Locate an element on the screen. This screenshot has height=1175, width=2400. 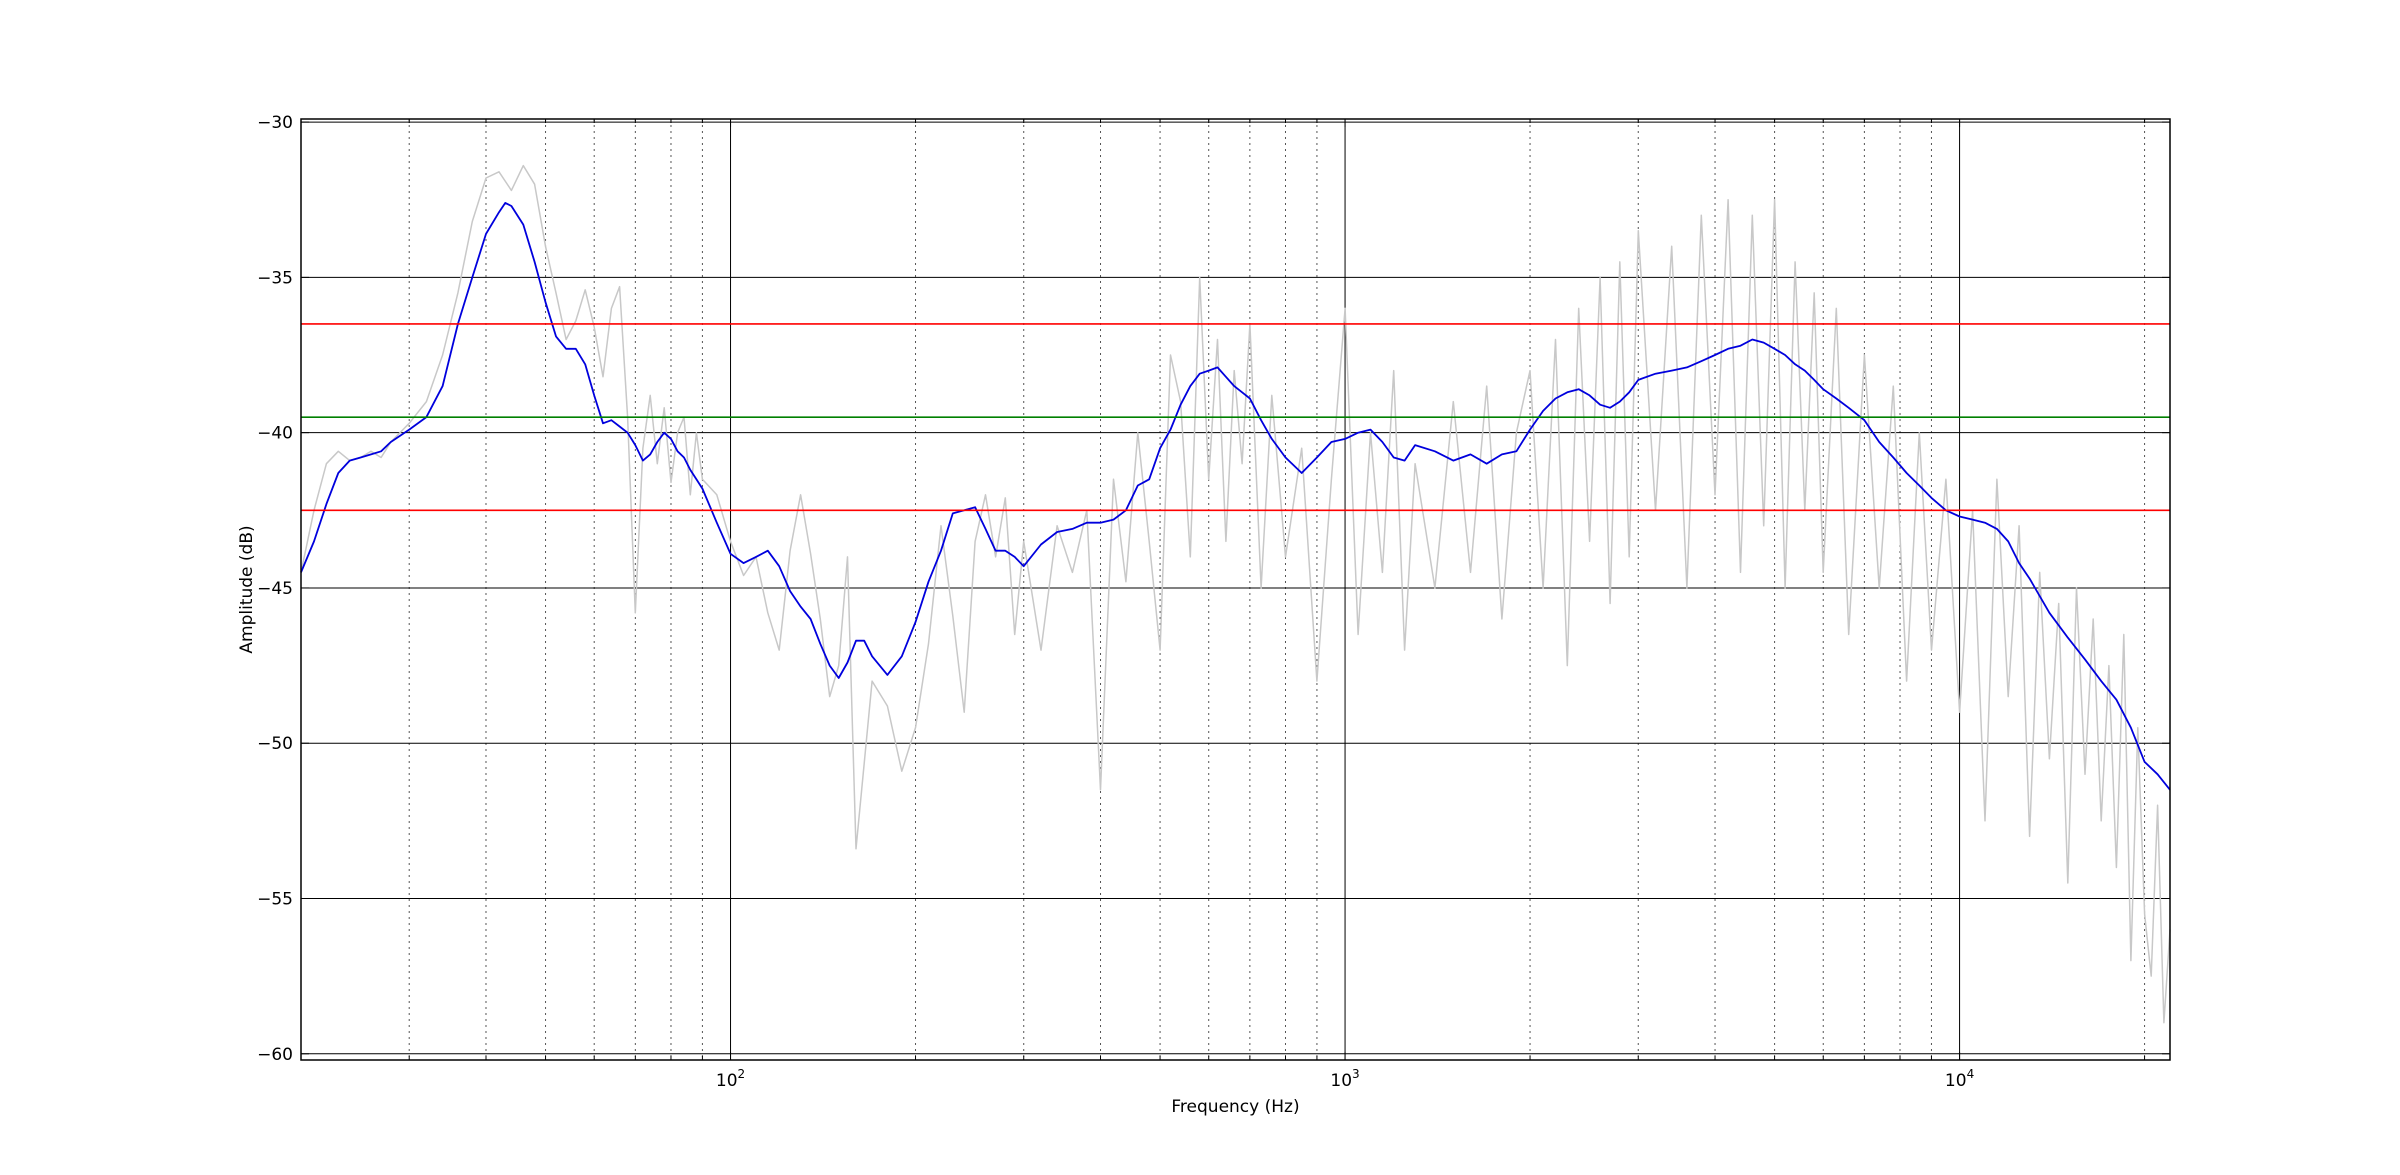
y-tick-label: −60 is located at coordinates (275, 1055).